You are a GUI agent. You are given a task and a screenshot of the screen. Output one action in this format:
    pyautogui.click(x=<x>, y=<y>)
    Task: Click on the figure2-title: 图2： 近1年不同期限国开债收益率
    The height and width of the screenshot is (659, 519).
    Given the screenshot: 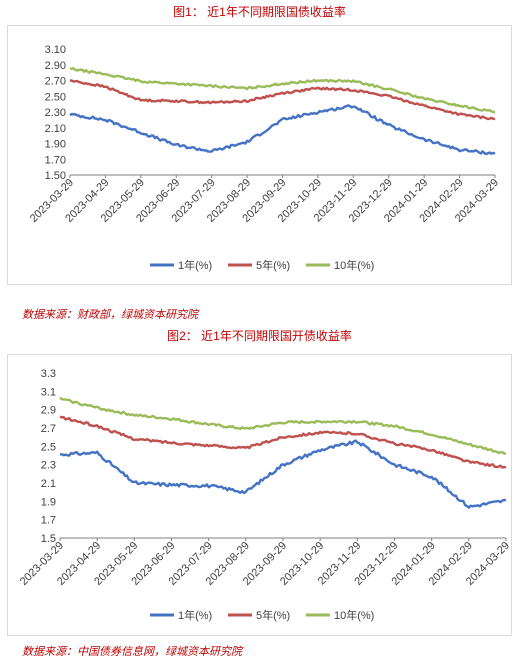 What is the action you would take?
    pyautogui.click(x=259, y=336)
    